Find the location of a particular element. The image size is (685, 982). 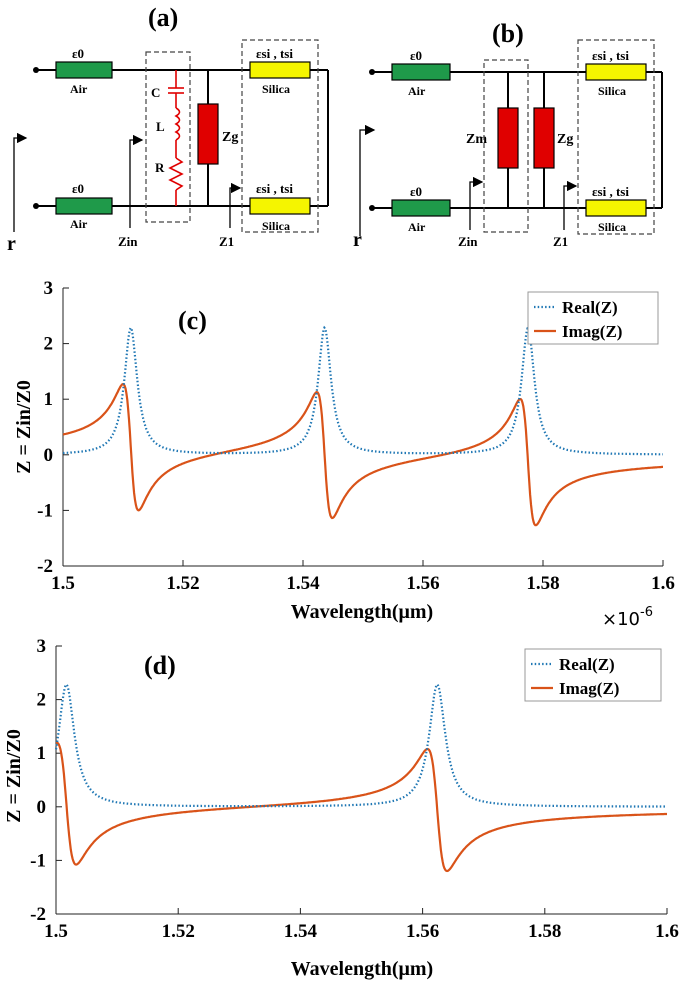

x-scale-exponent: -6 is located at coordinates (646, 612).